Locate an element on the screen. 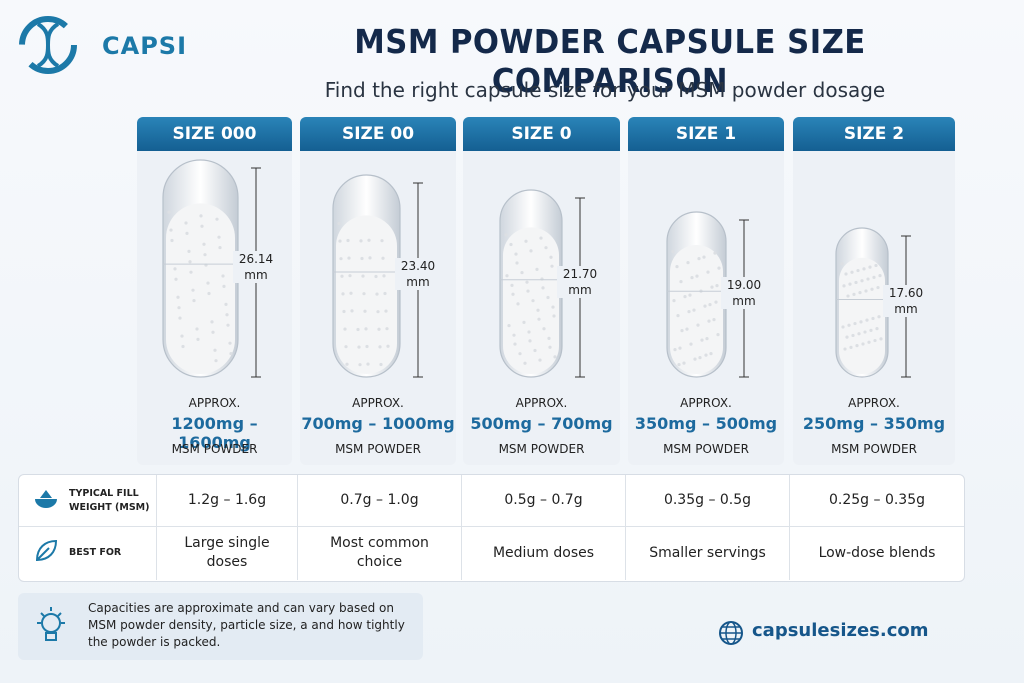  row-label: BEST FOR is located at coordinates (95, 552).